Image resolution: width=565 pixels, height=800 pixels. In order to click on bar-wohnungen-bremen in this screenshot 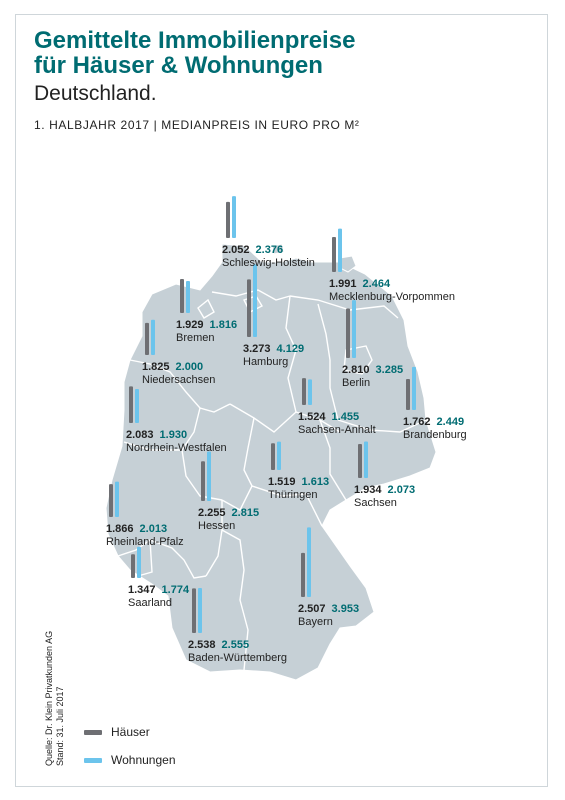, I will do `click(188, 297)`.